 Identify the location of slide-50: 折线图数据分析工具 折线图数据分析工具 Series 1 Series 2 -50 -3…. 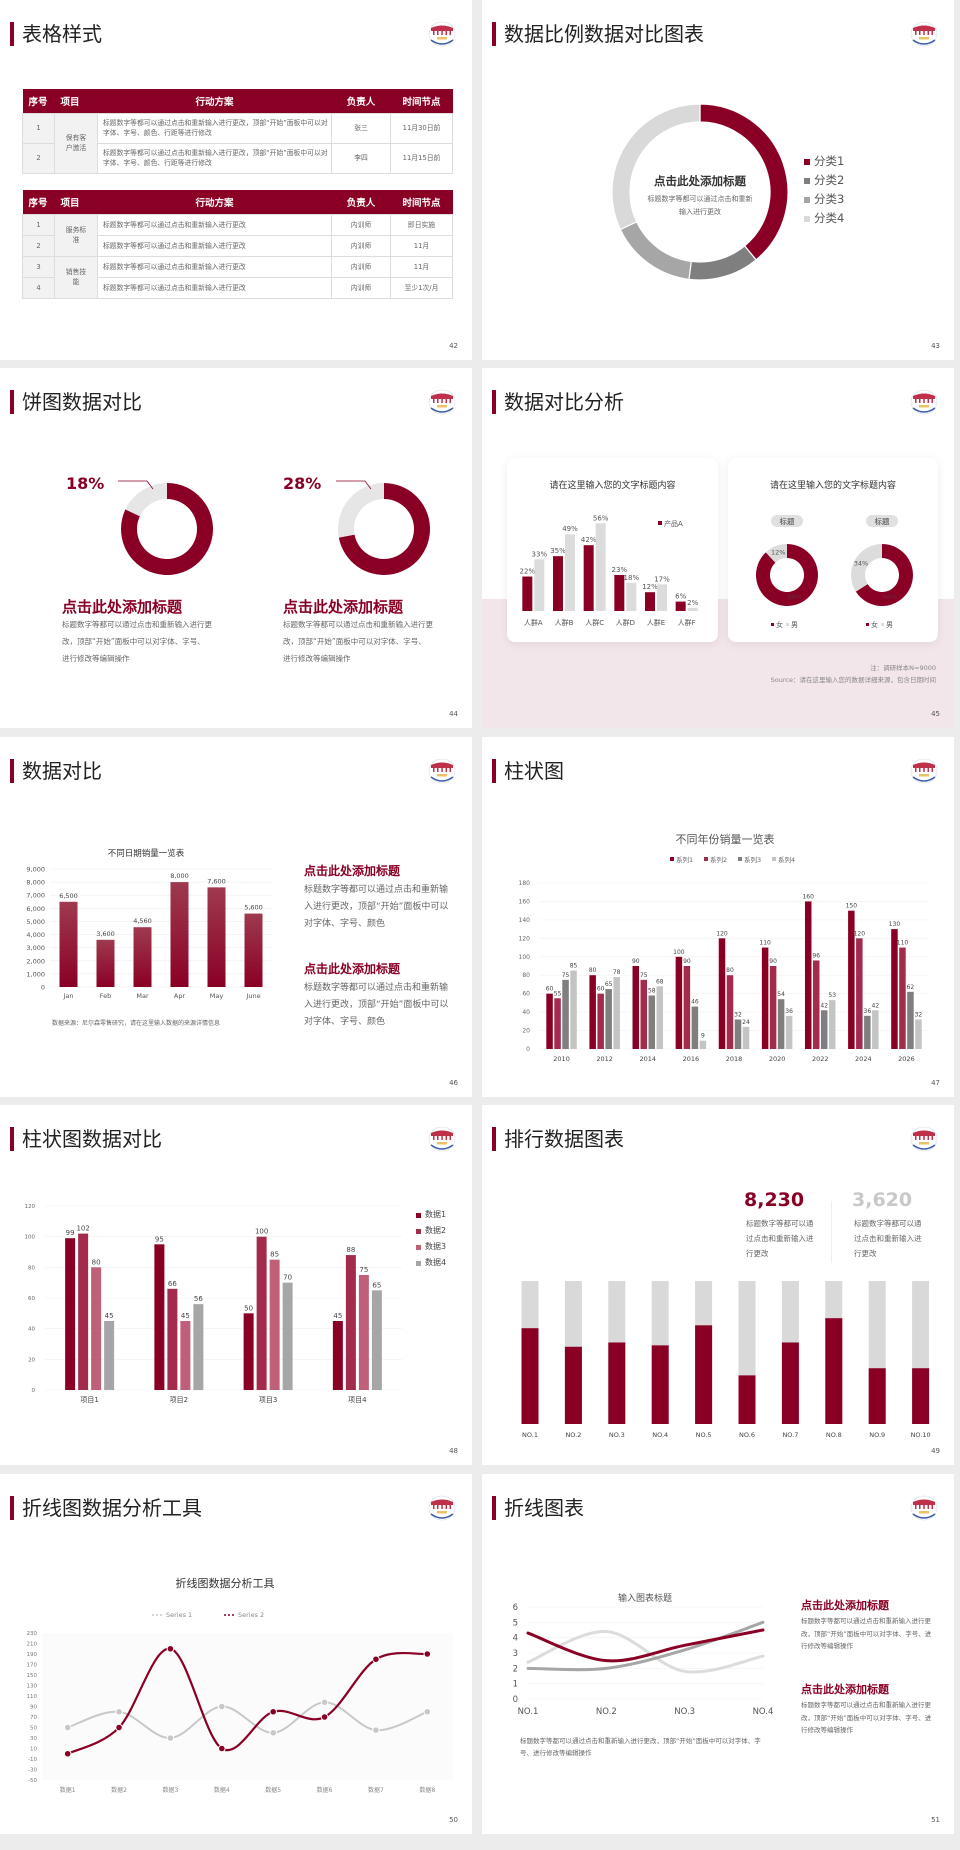
(236, 1654).